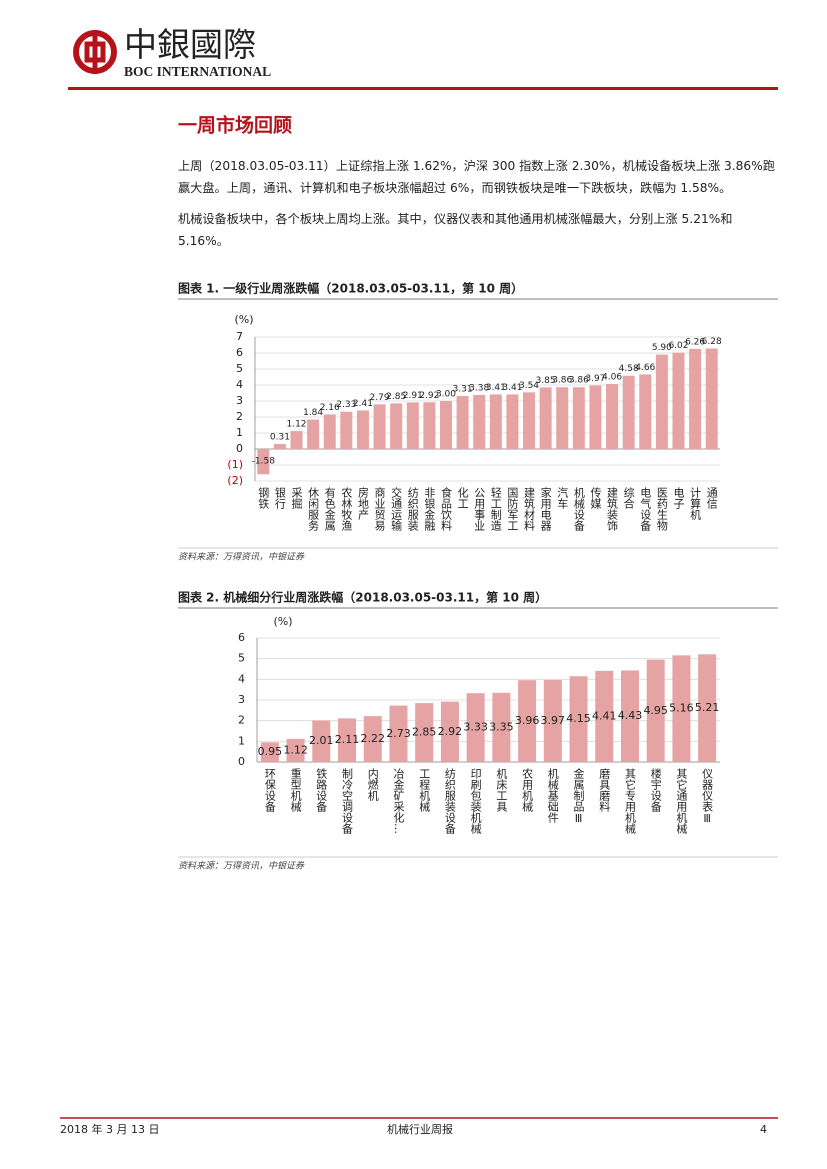 This screenshot has height=1169, width=827. Describe the element at coordinates (695, 503) in the screenshot. I see `x-tick-label: 计算机` at that location.